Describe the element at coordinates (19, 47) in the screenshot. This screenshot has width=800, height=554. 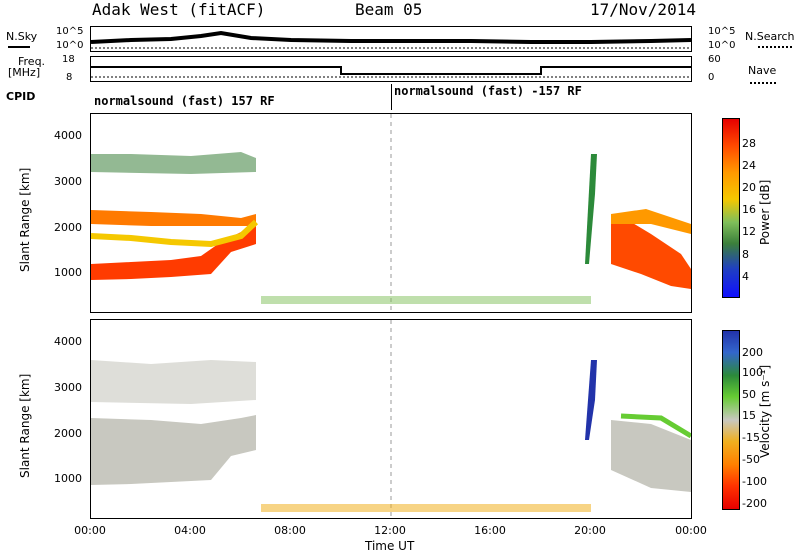
I see `nsky-legend-line` at that location.